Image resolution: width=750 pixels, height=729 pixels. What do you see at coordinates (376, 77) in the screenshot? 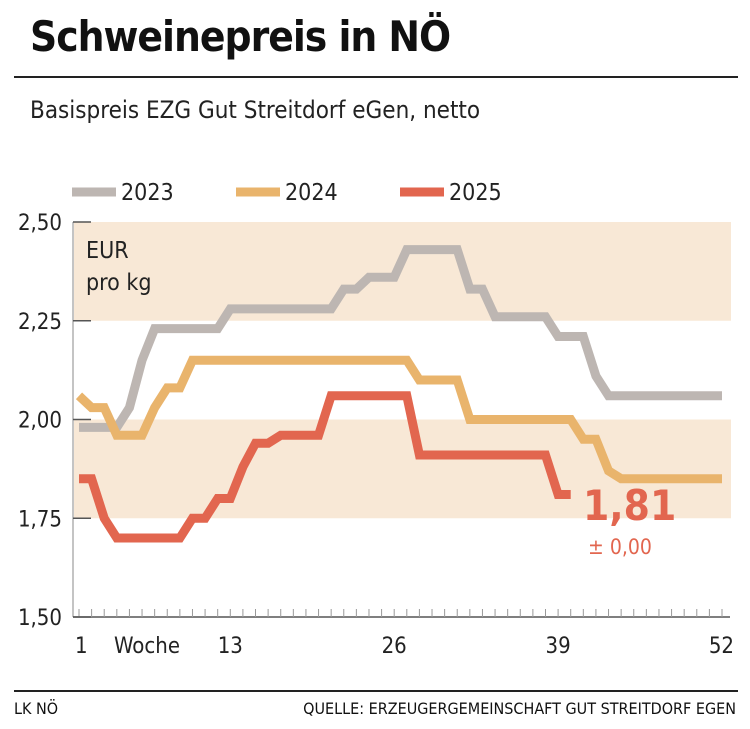
I see `title-divider` at bounding box center [376, 77].